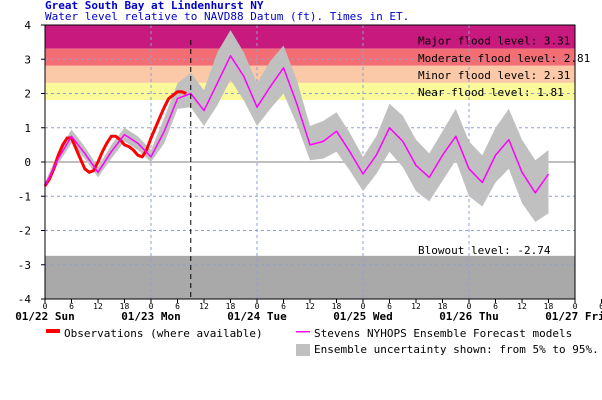  What do you see at coordinates (504, 58) in the screenshot?
I see `threshold-label: Moderate flood level: 2.81` at bounding box center [504, 58].